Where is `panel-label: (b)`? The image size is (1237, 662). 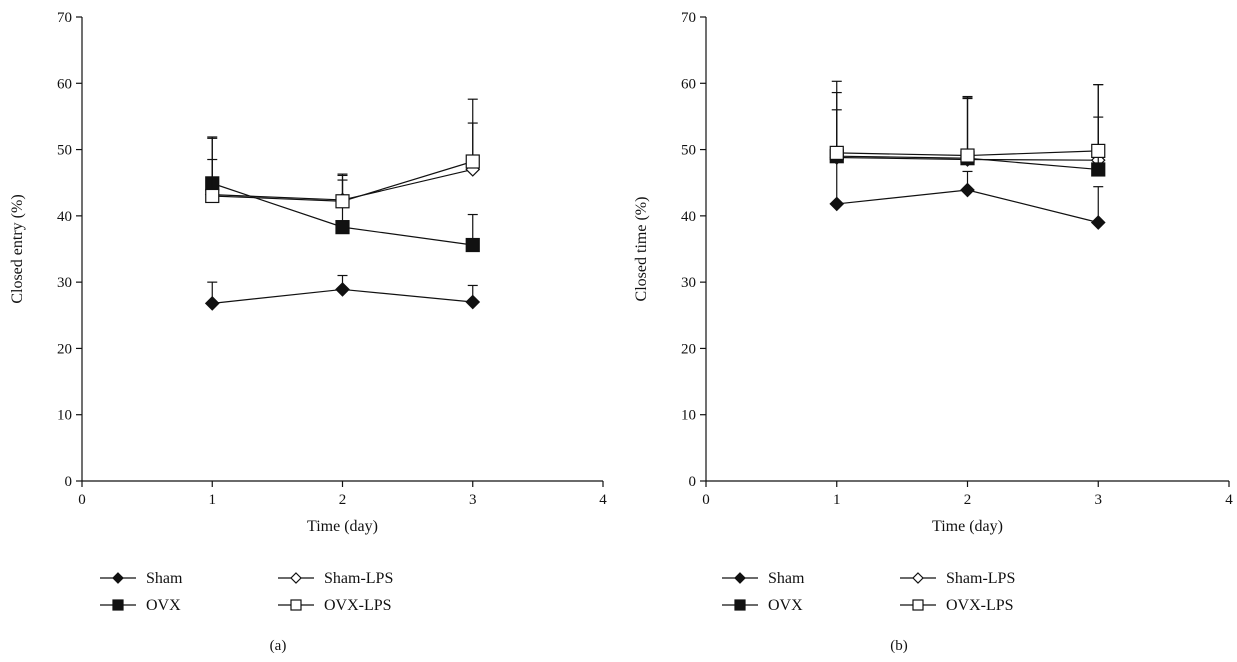
panel-label: (b) is located at coordinates (899, 646).